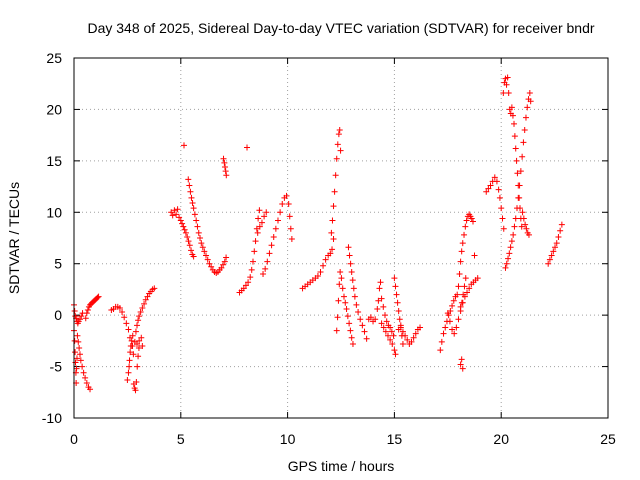 The height and width of the screenshot is (480, 640). Describe the element at coordinates (288, 439) in the screenshot. I see `x-tick-label: 10` at that location.